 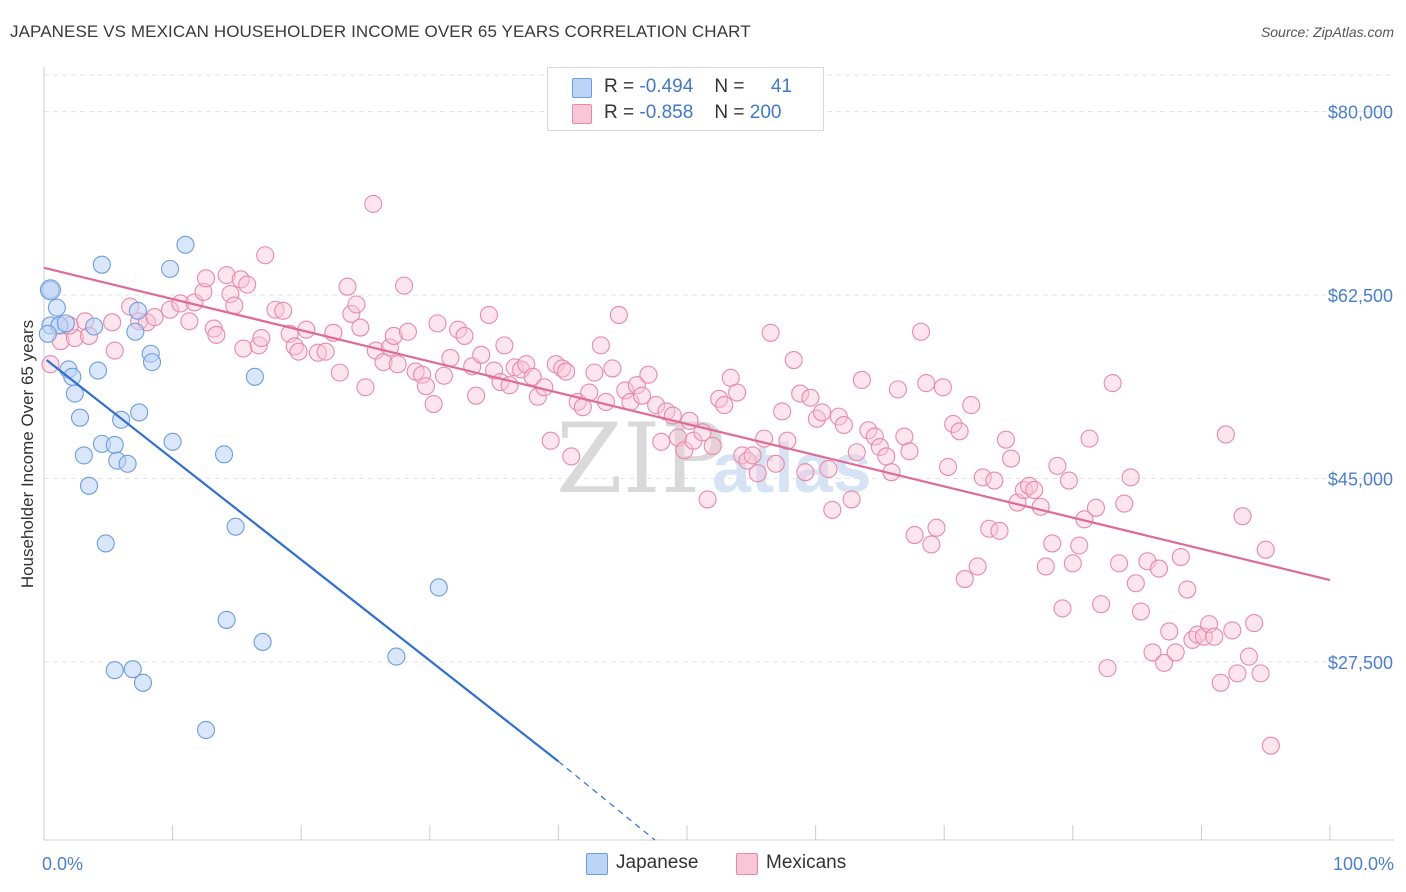 What do you see at coordinates (582, 114) in the screenshot?
I see `mexicans-swatch` at bounding box center [582, 114].